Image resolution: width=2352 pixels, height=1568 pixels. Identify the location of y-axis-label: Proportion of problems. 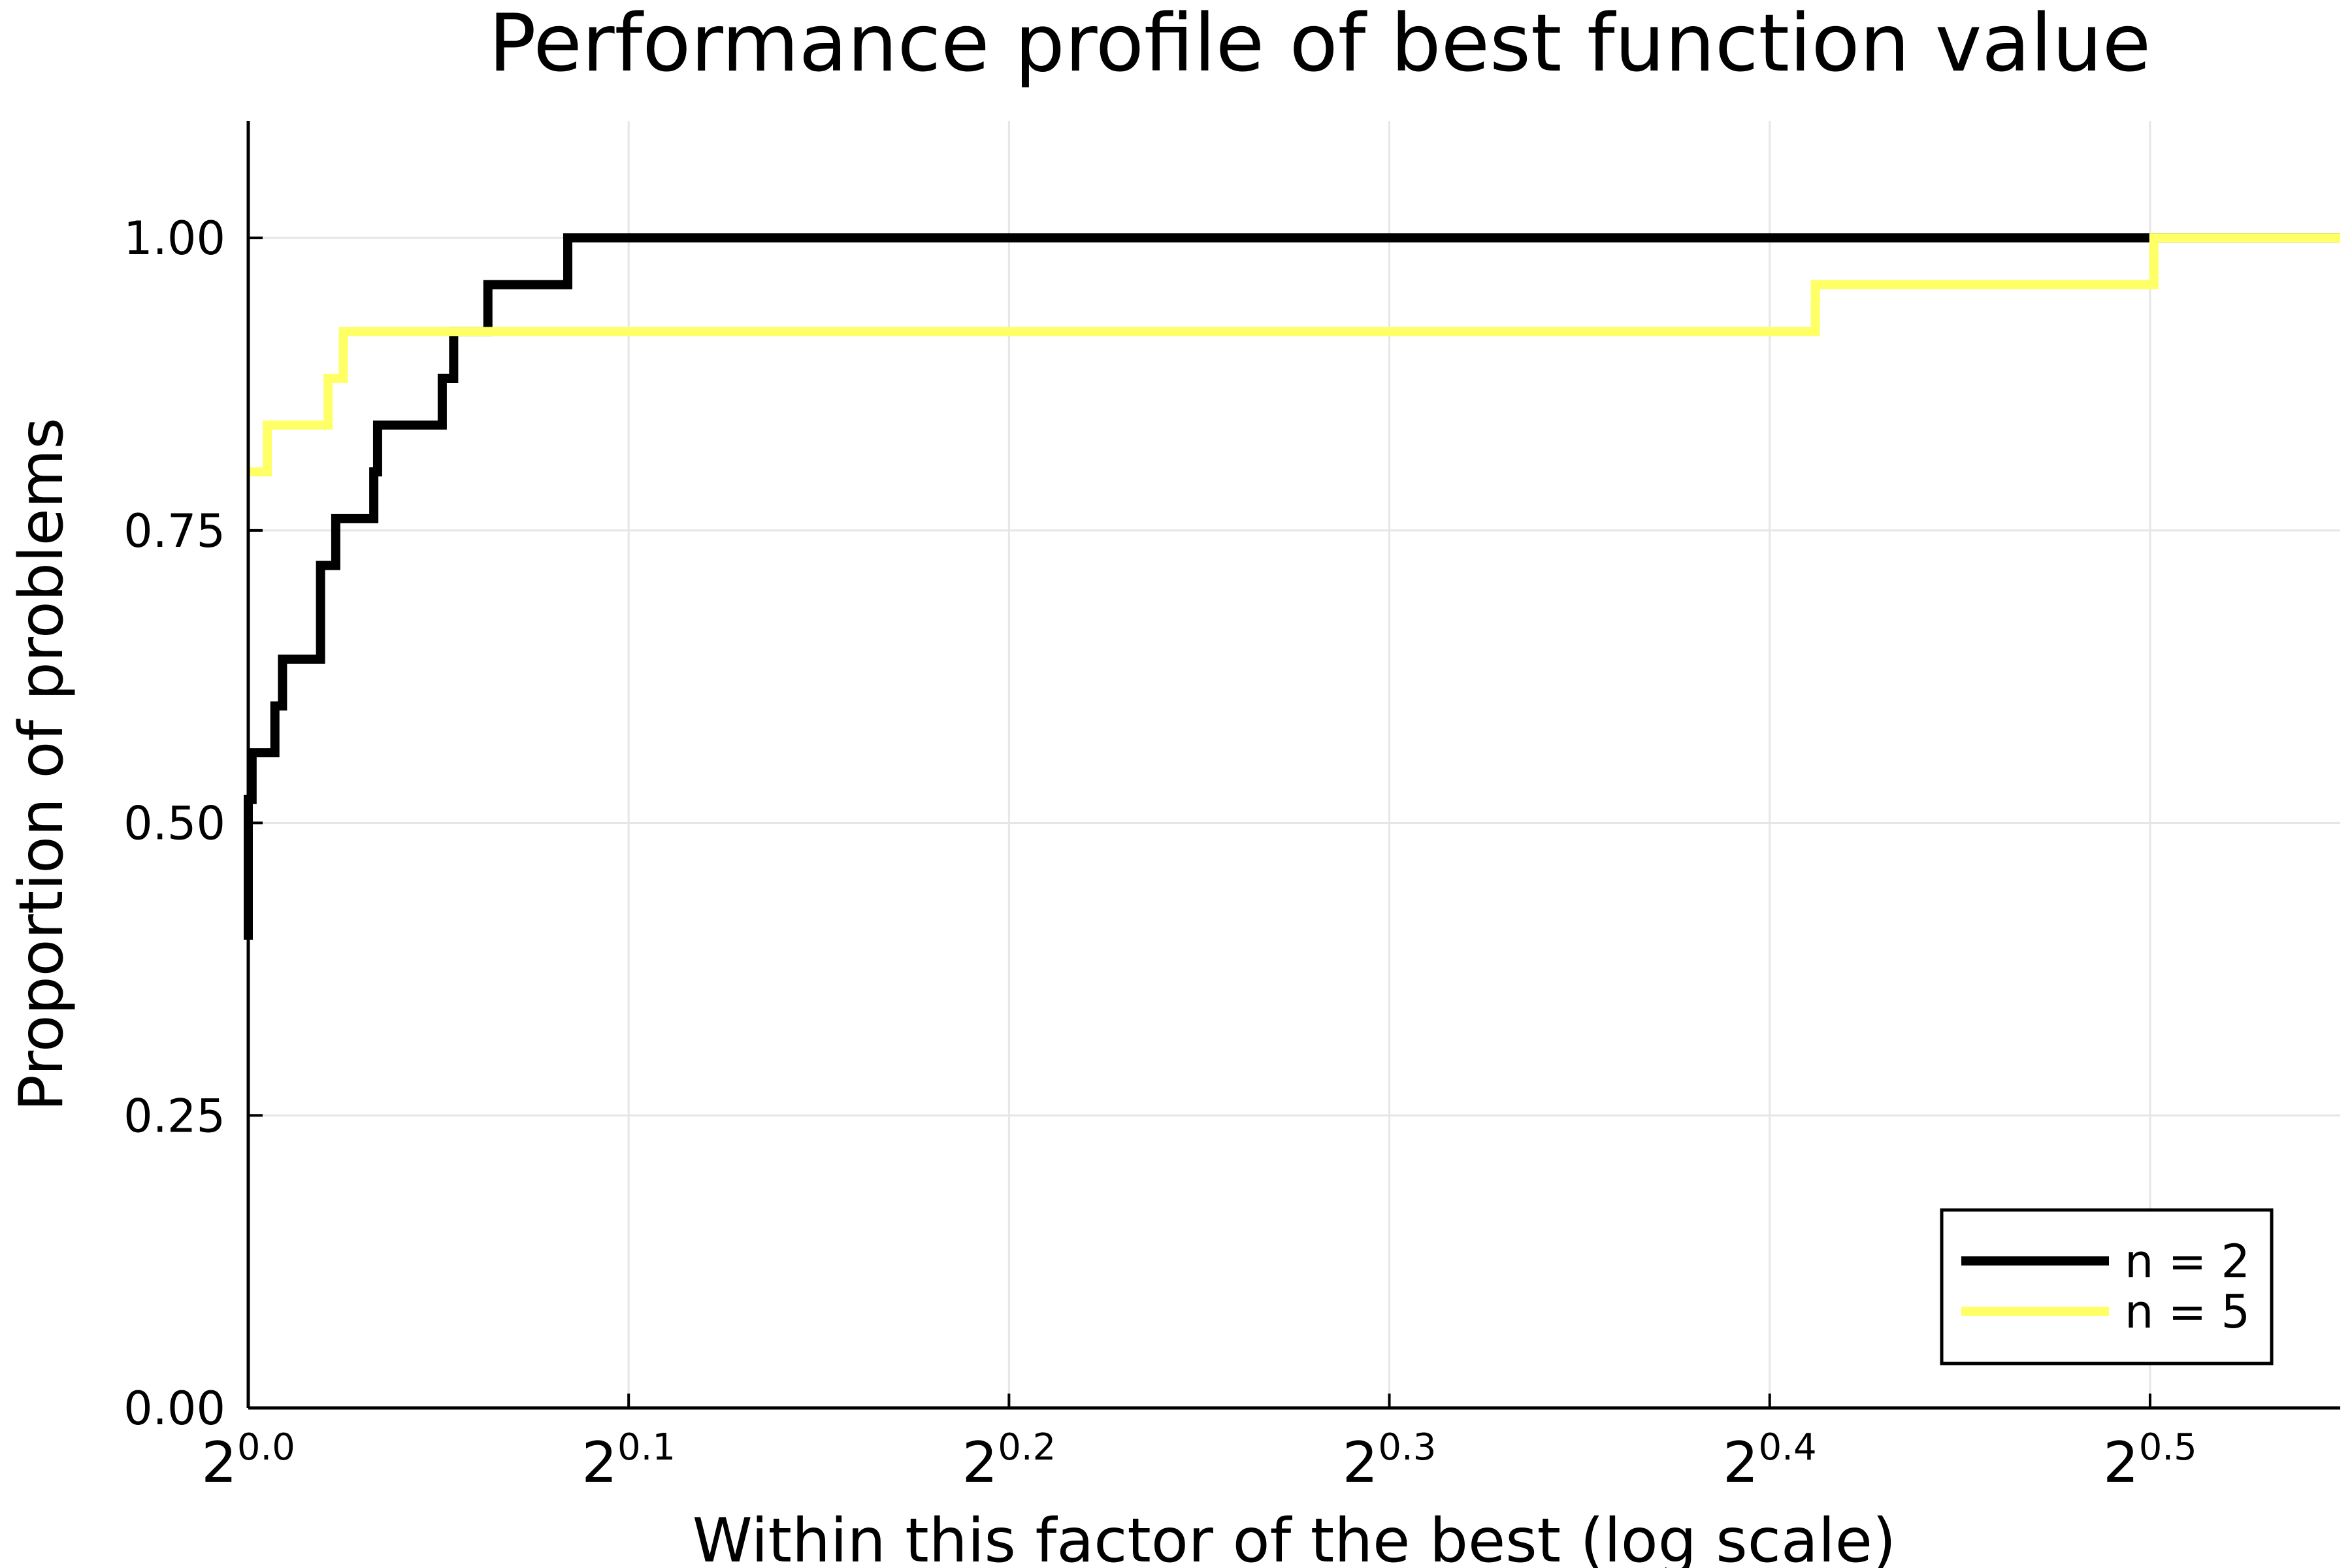
(41, 764).